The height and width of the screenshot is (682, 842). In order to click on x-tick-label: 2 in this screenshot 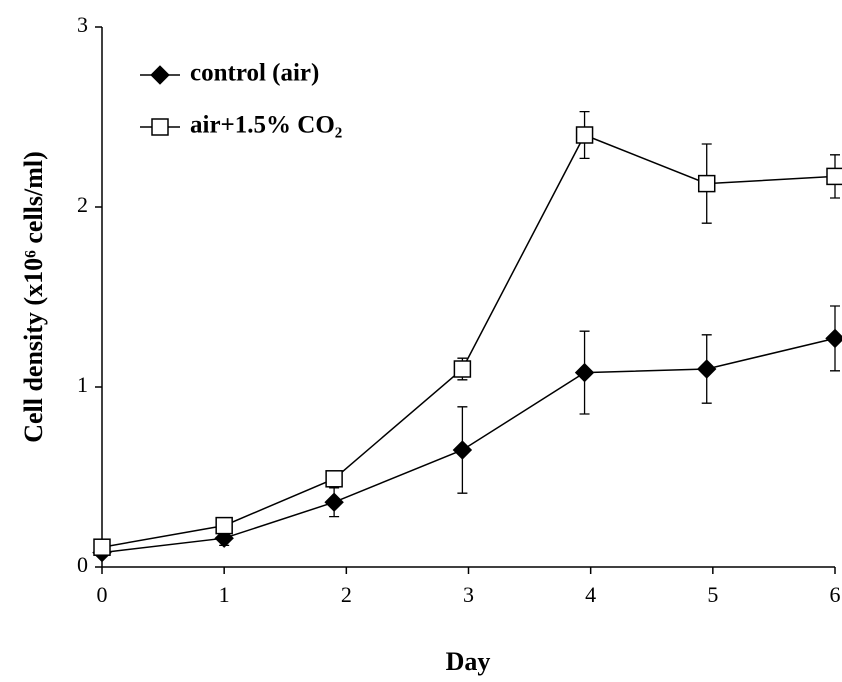, I will do `click(346, 594)`.